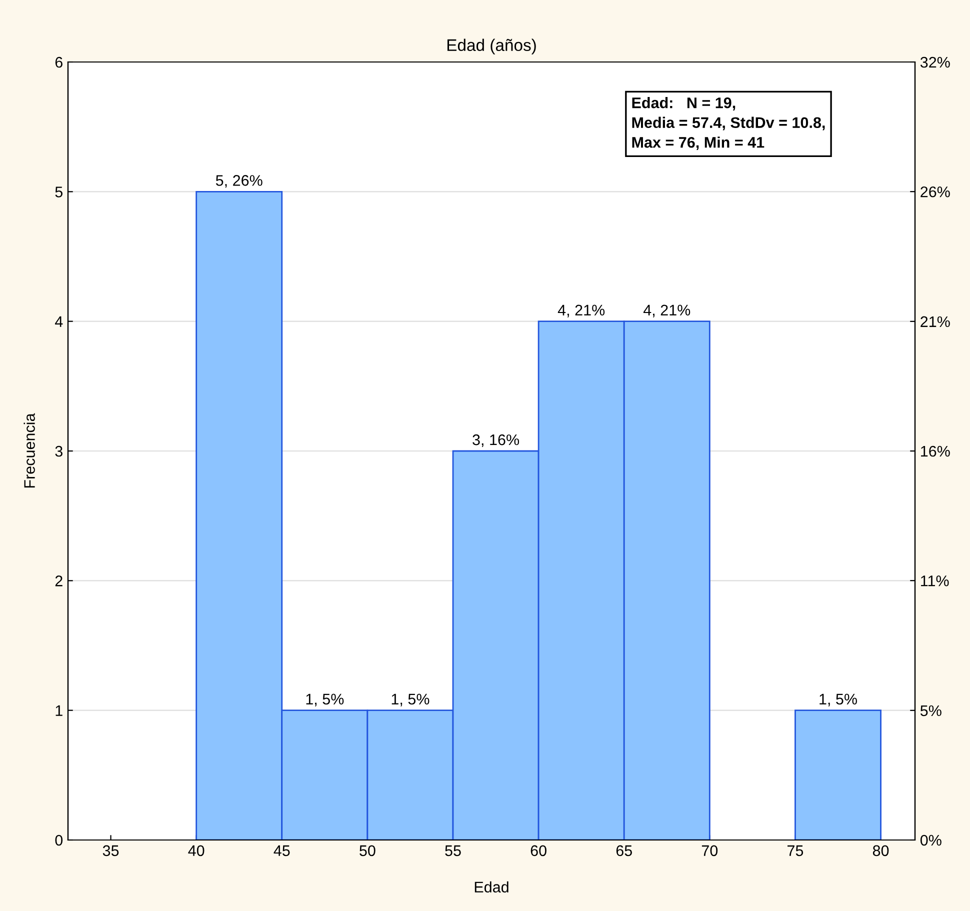 This screenshot has width=970, height=911. I want to click on y-tick-label: 5, so click(58, 192).